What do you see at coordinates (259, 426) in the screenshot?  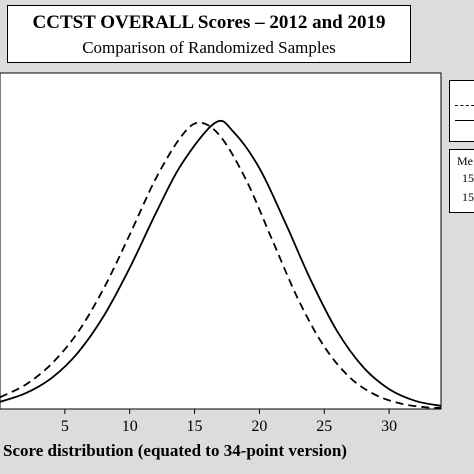 I see `x-tick-label: 20` at bounding box center [259, 426].